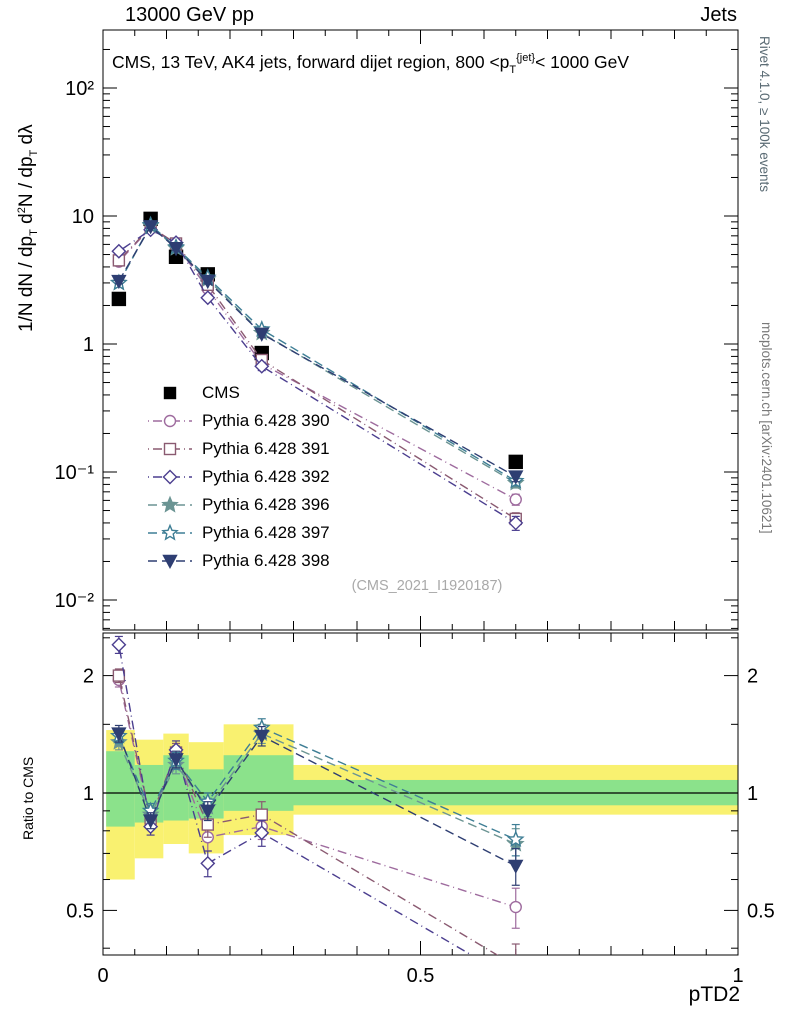 This screenshot has height=1024, width=786. Describe the element at coordinates (102, 976) in the screenshot. I see `svg-text: 0` at that location.